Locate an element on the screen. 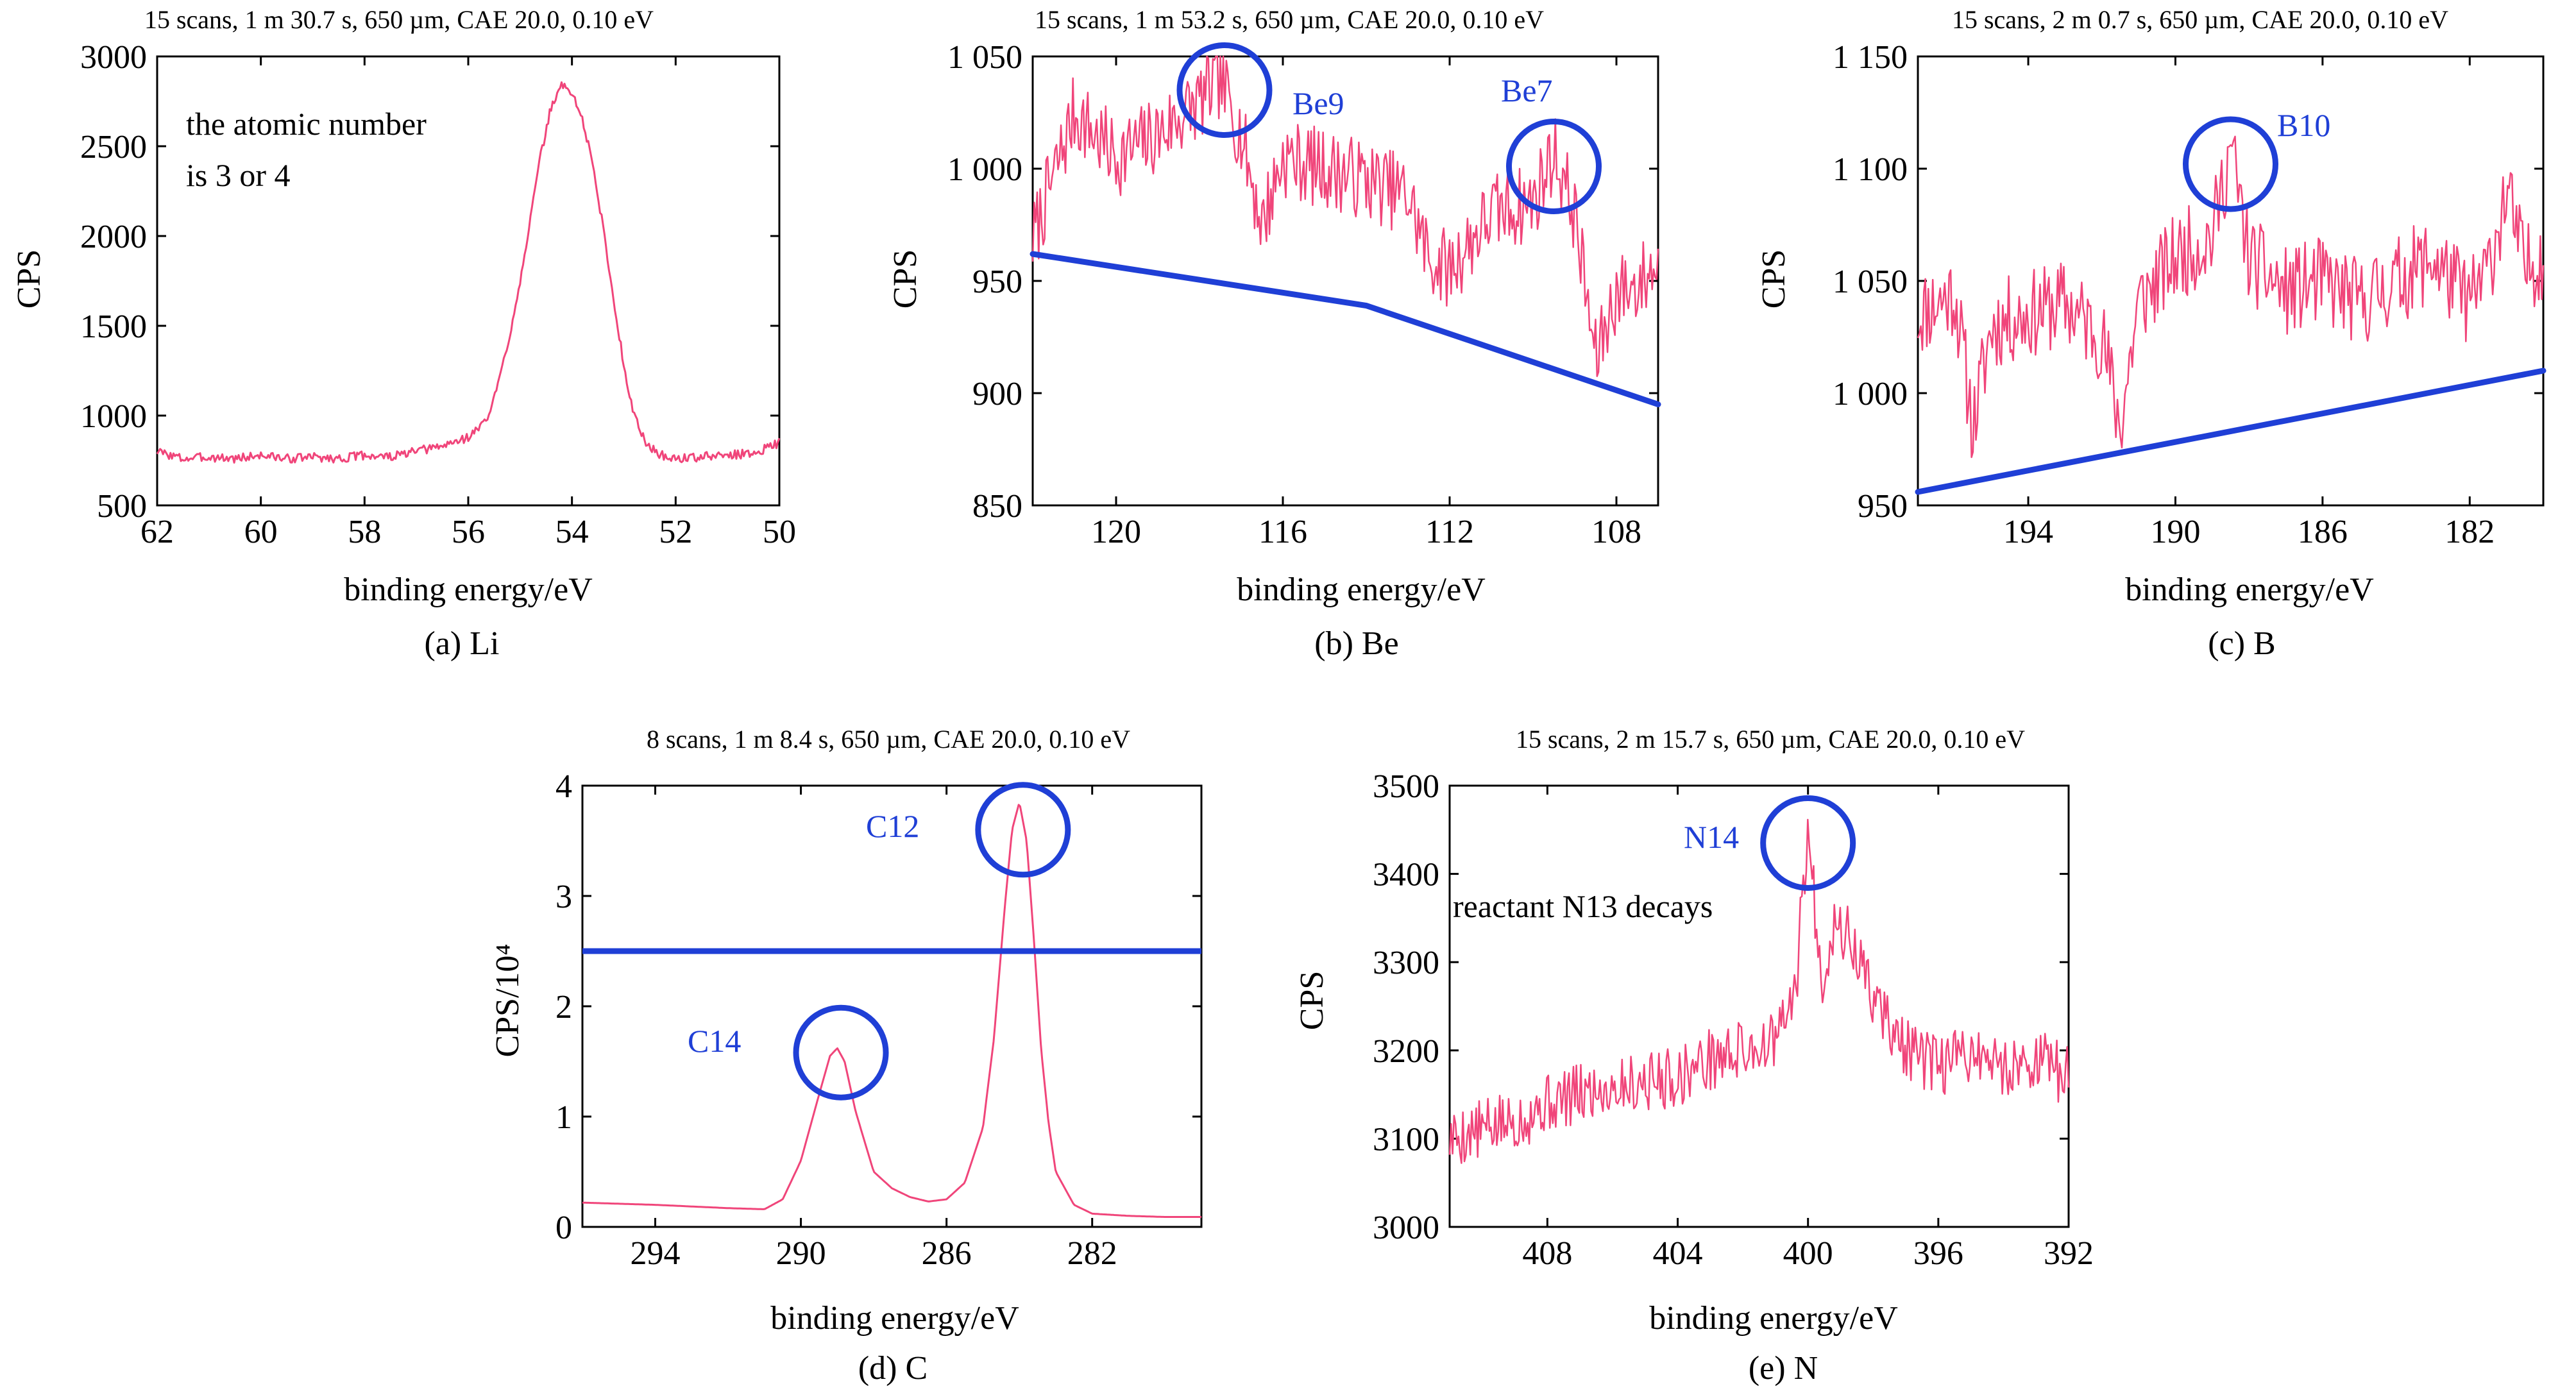  n-xtick-label: 392 is located at coordinates (2069, 1253).